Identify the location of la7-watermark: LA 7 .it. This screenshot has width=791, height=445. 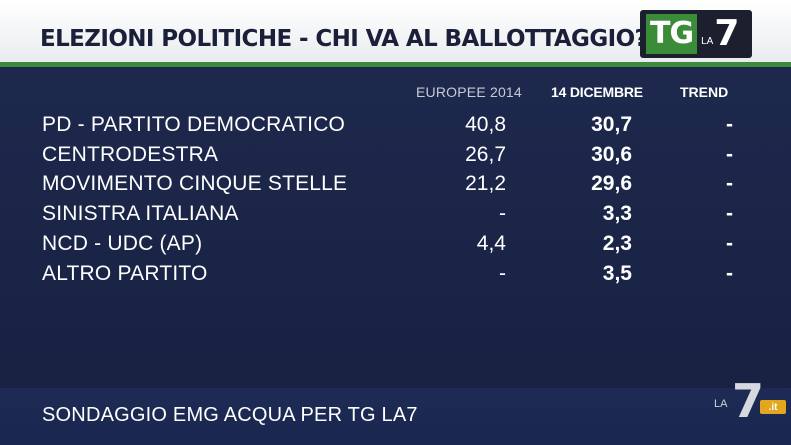
(750, 402).